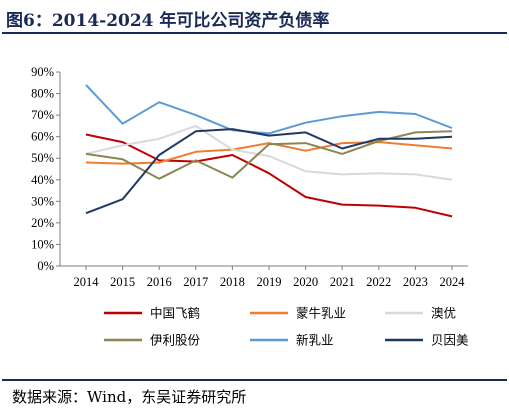 The width and height of the screenshot is (509, 413). What do you see at coordinates (42, 201) in the screenshot?
I see `y-tick-label: 30%` at bounding box center [42, 201].